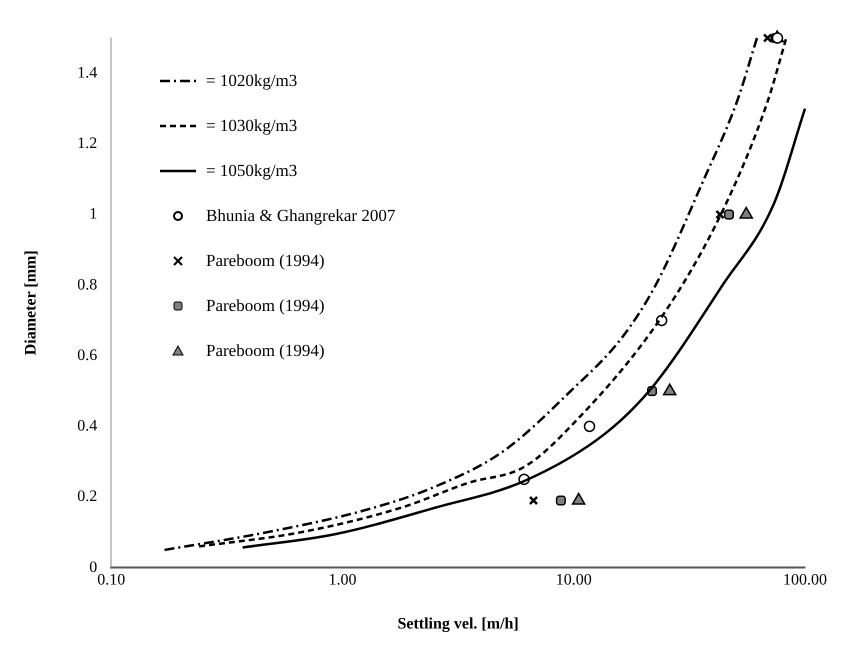 This screenshot has width=853, height=656. What do you see at coordinates (87, 73) in the screenshot?
I see `y-tick-label: 1.4` at bounding box center [87, 73].